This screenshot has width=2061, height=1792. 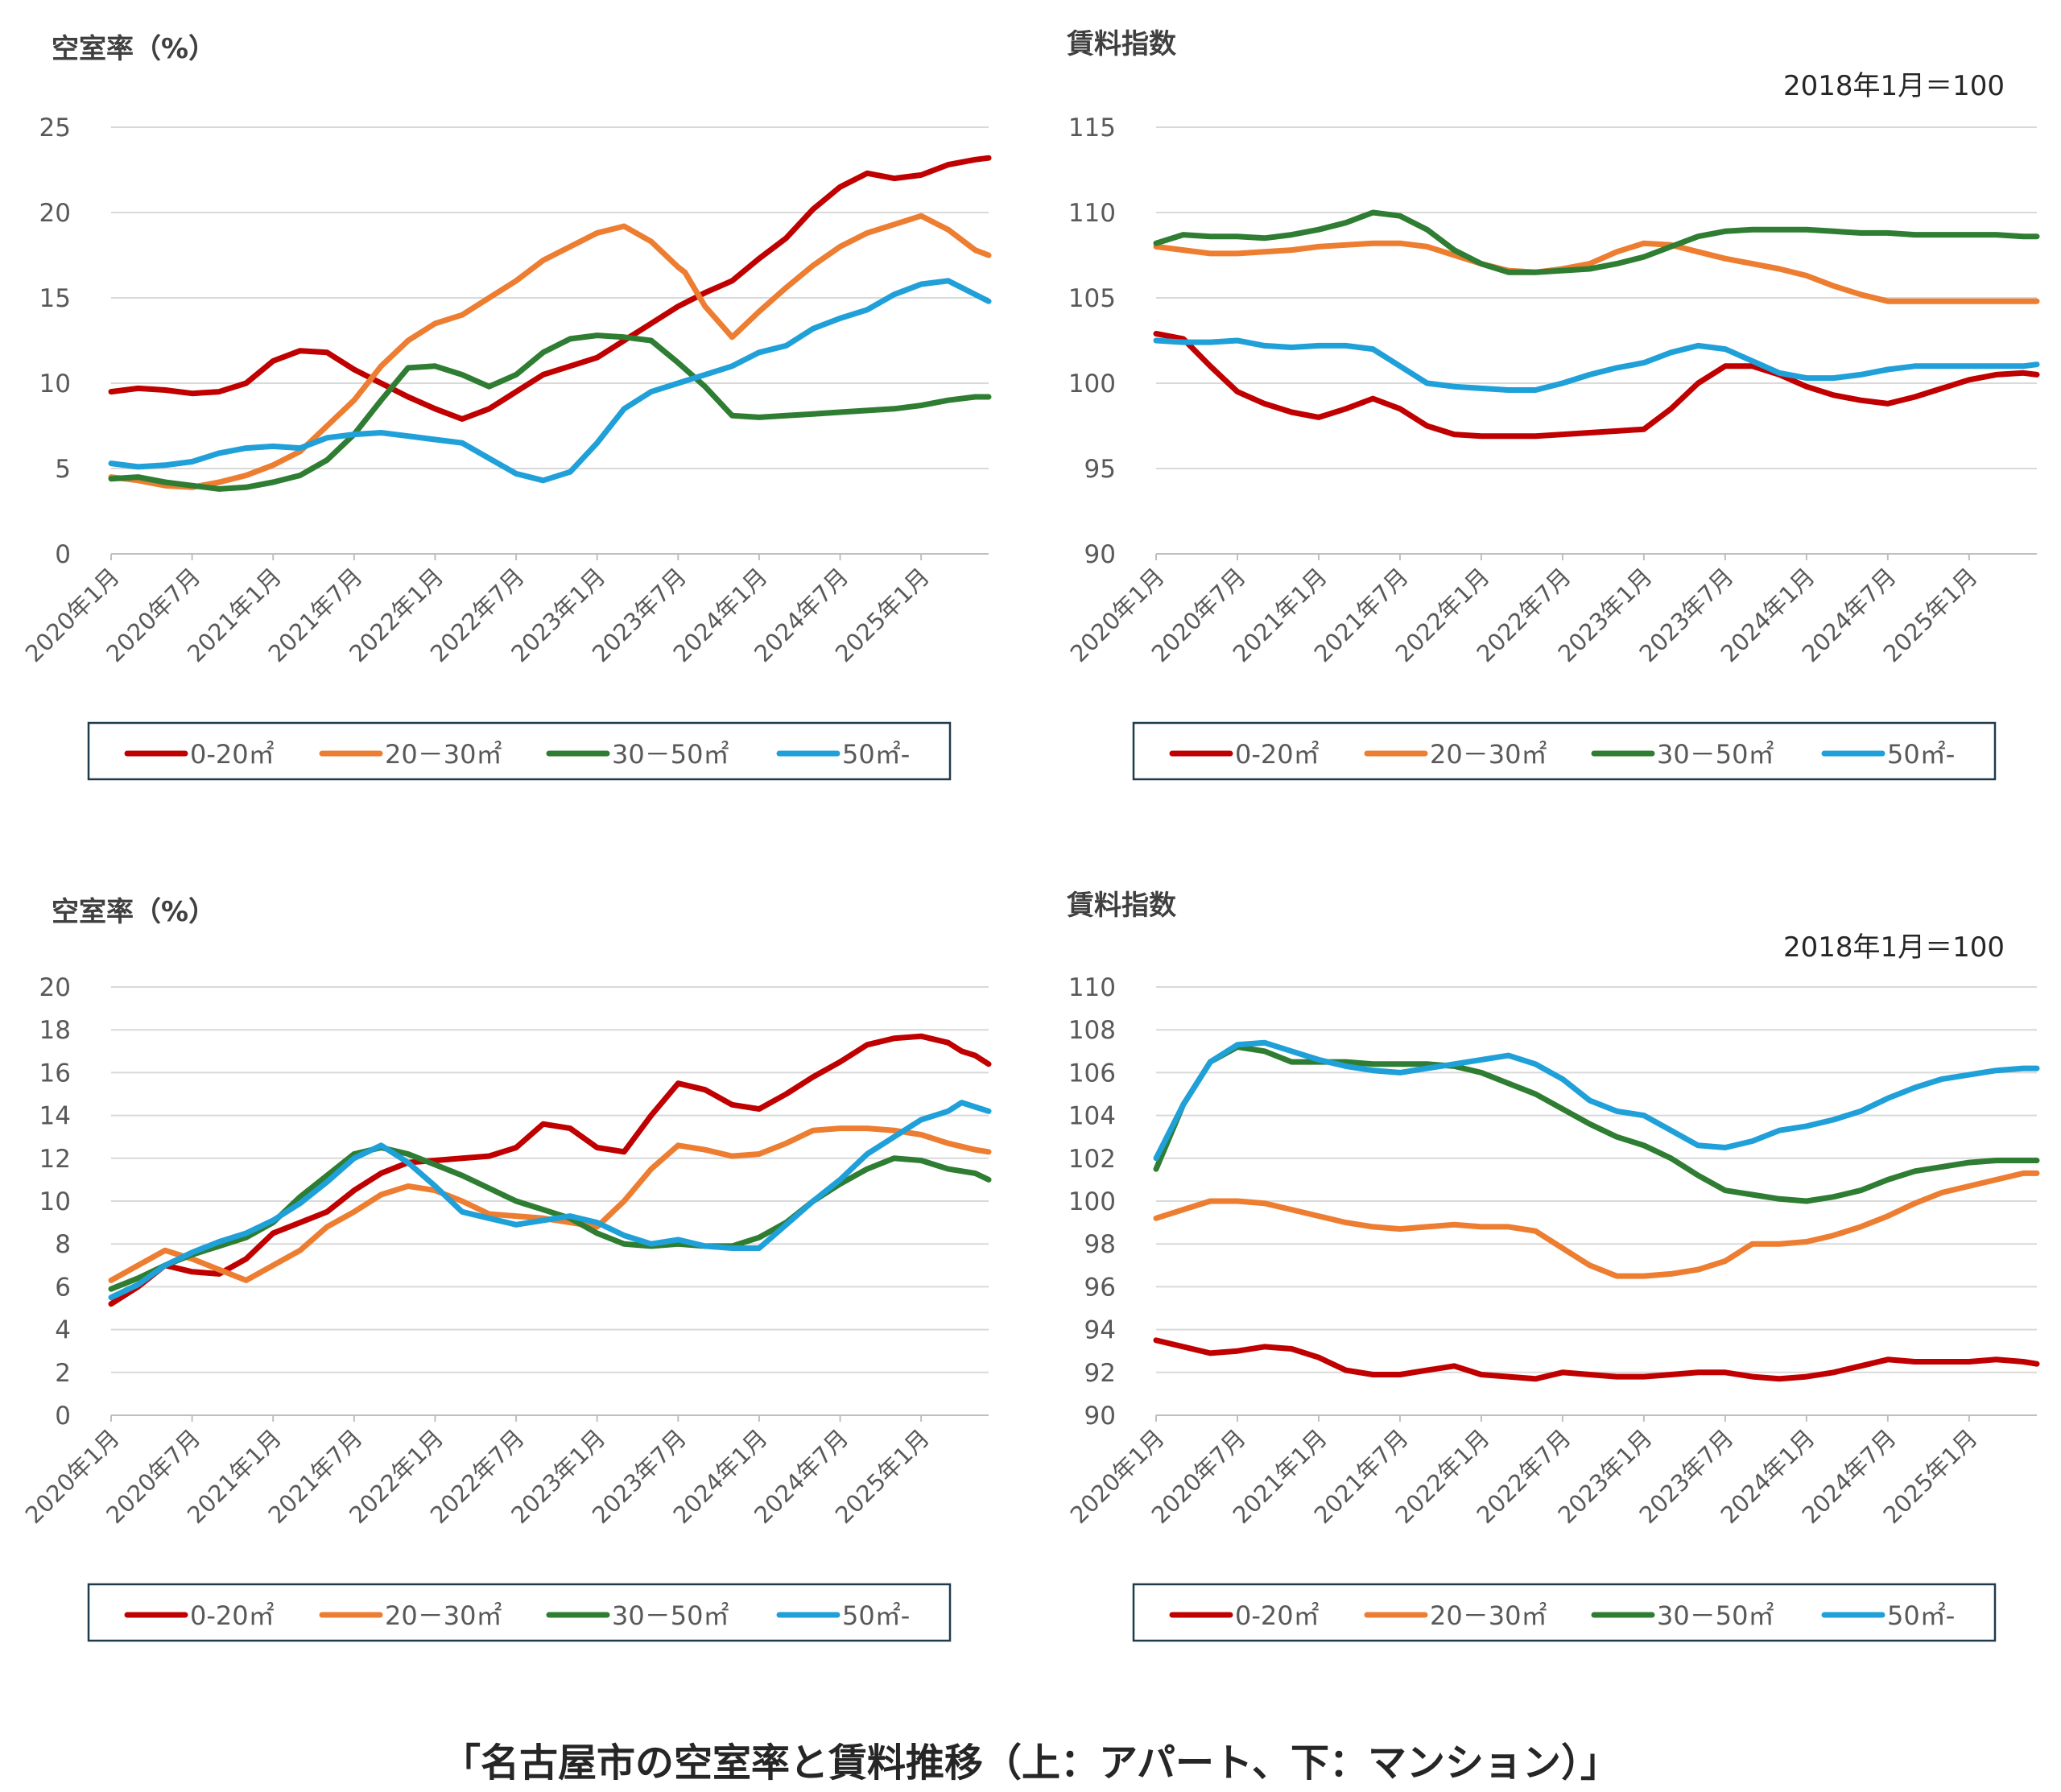 I want to click on y-tick-label: 95, so click(x=1100, y=469).